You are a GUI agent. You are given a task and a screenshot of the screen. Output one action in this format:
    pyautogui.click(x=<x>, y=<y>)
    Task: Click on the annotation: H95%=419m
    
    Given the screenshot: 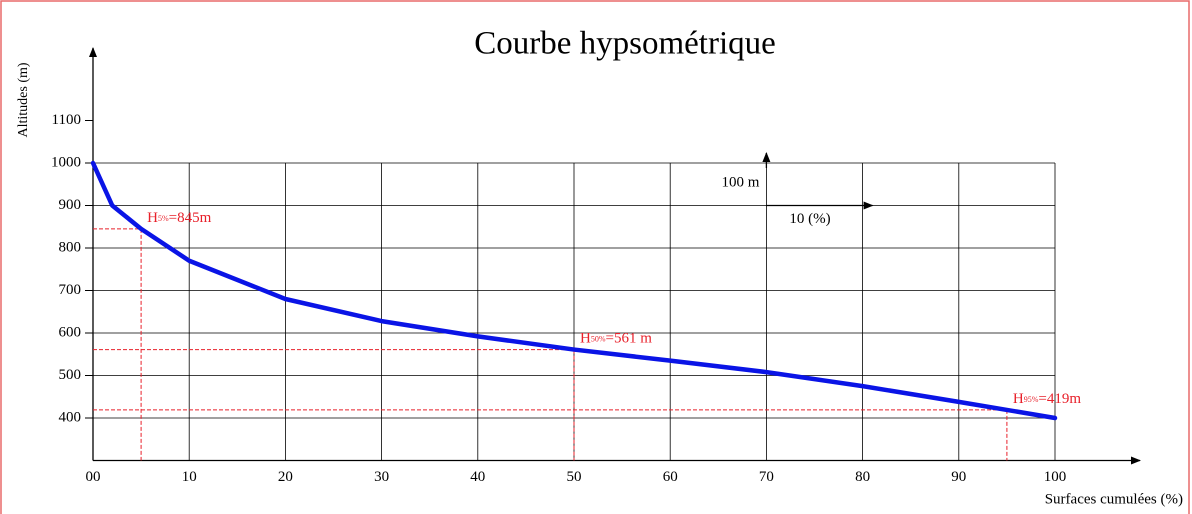 What is the action you would take?
    pyautogui.click(x=1047, y=399)
    